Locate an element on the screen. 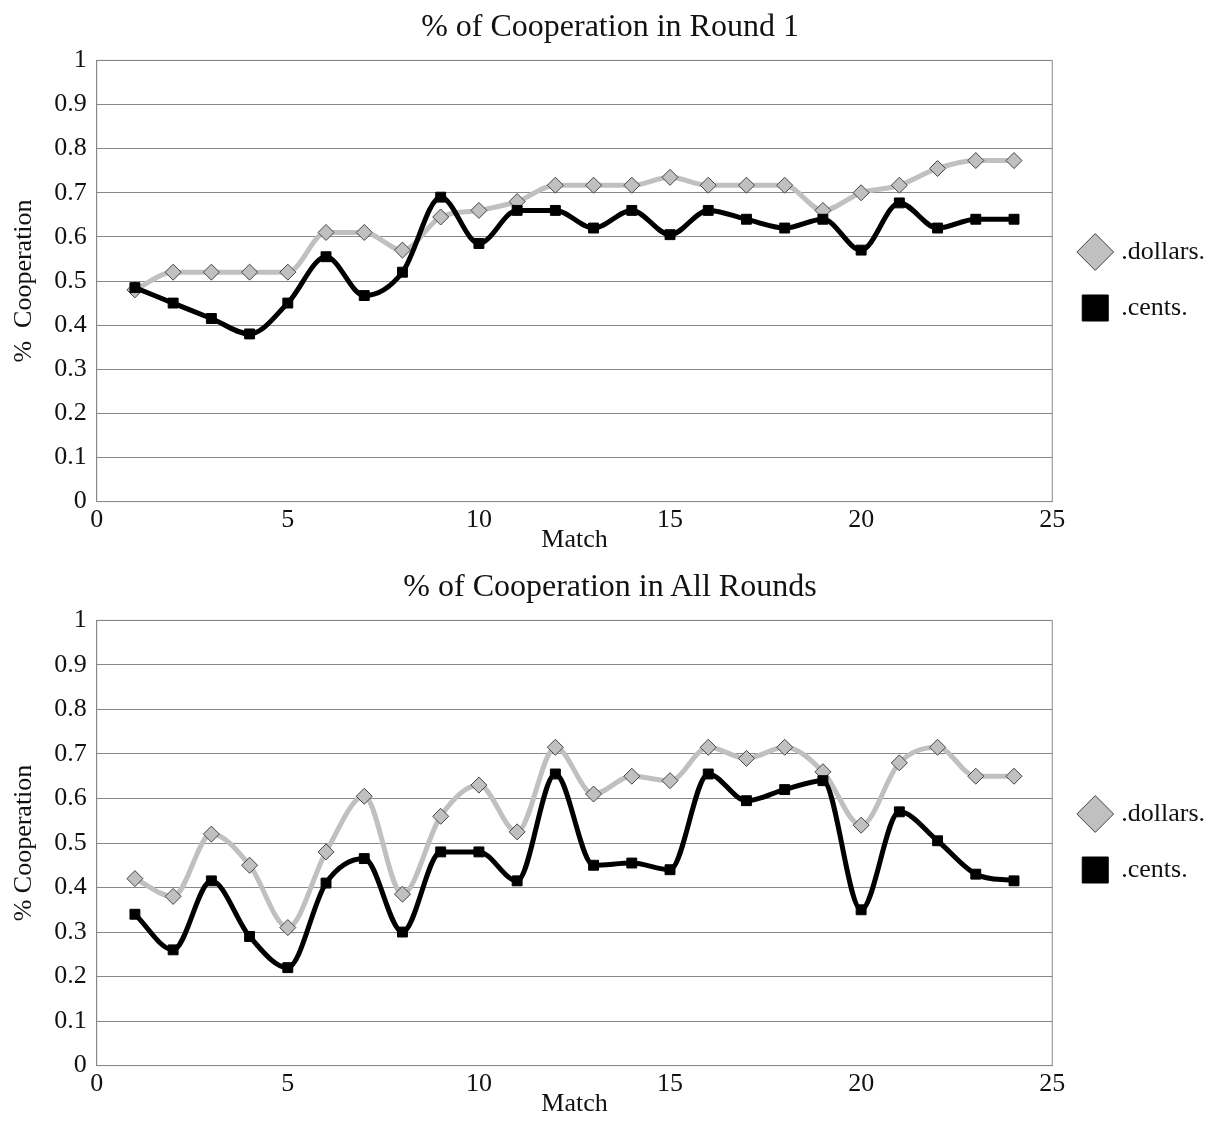 The width and height of the screenshot is (1225, 1124). x-axis-title: Match is located at coordinates (574, 539).